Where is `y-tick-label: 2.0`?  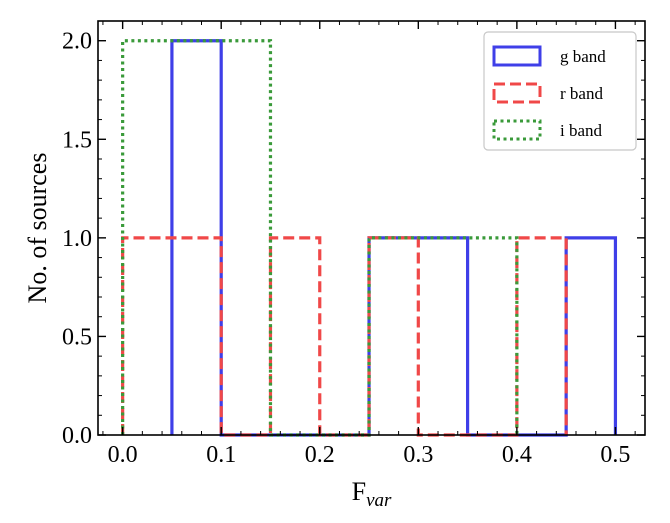 y-tick-label: 2.0 is located at coordinates (77, 42).